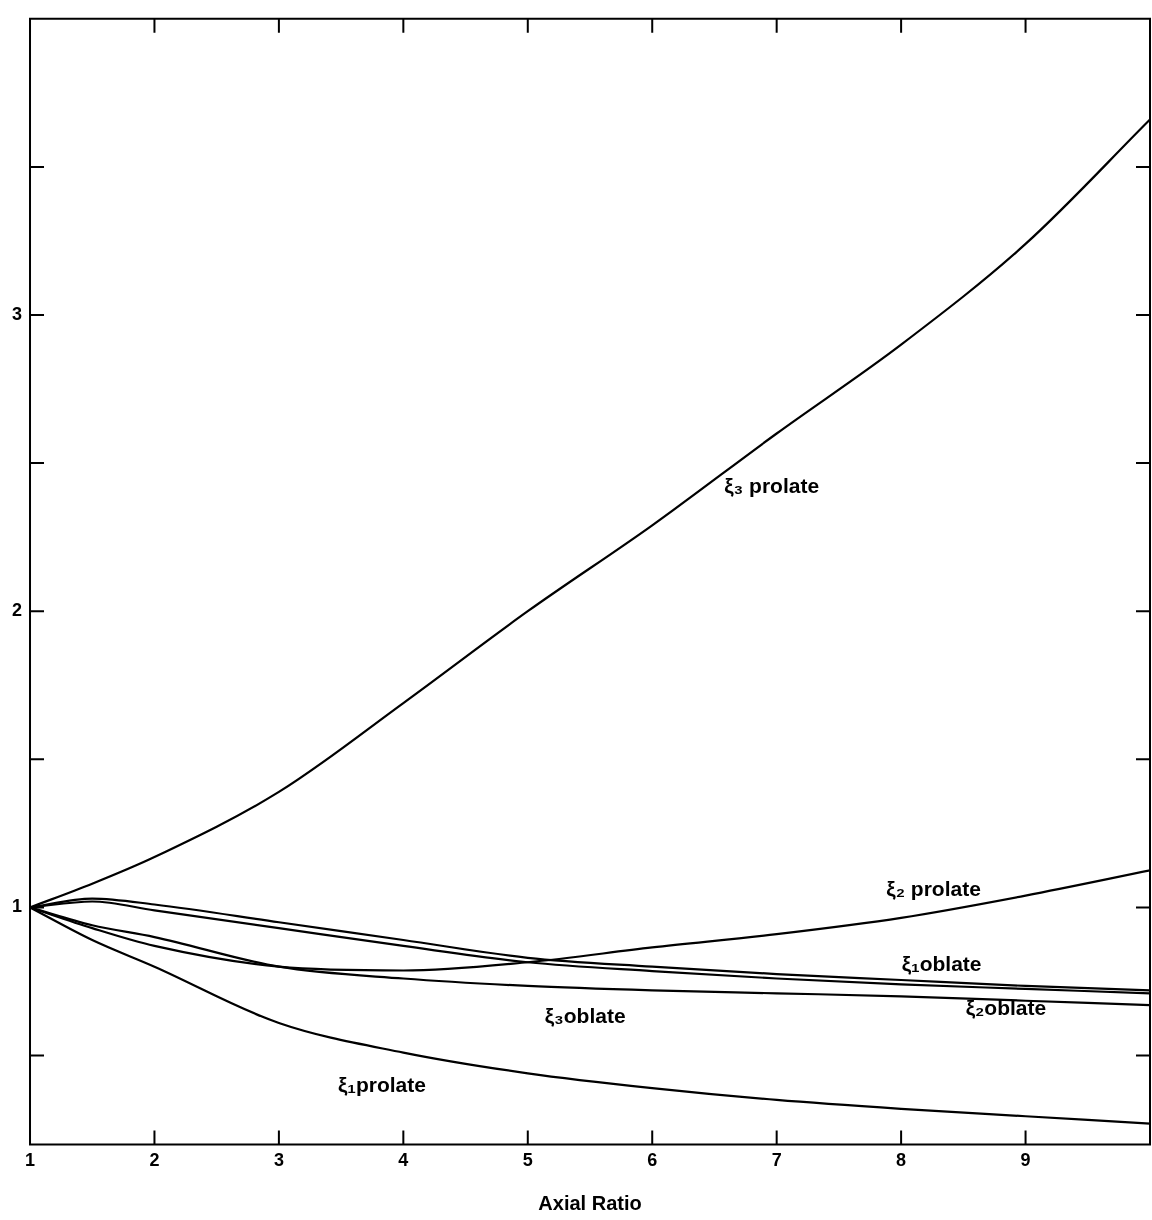 Image resolution: width=1152 pixels, height=1220 pixels. What do you see at coordinates (381, 1084) in the screenshot?
I see `series-label: ξ₁prolate` at bounding box center [381, 1084].